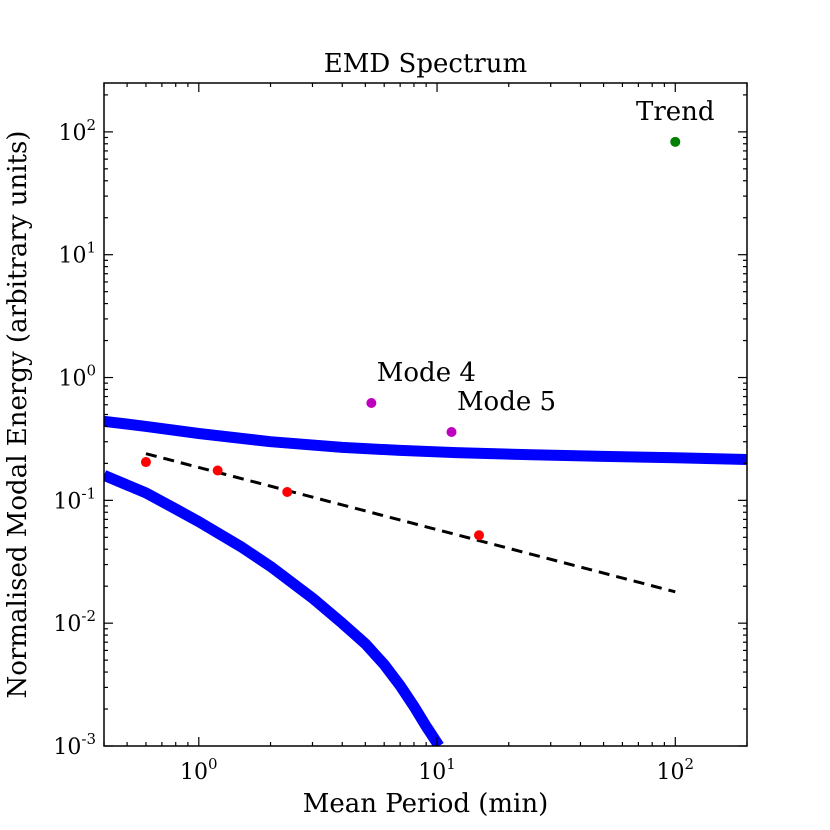  I want to click on y-tick-label: 10¹, so click(77, 254).